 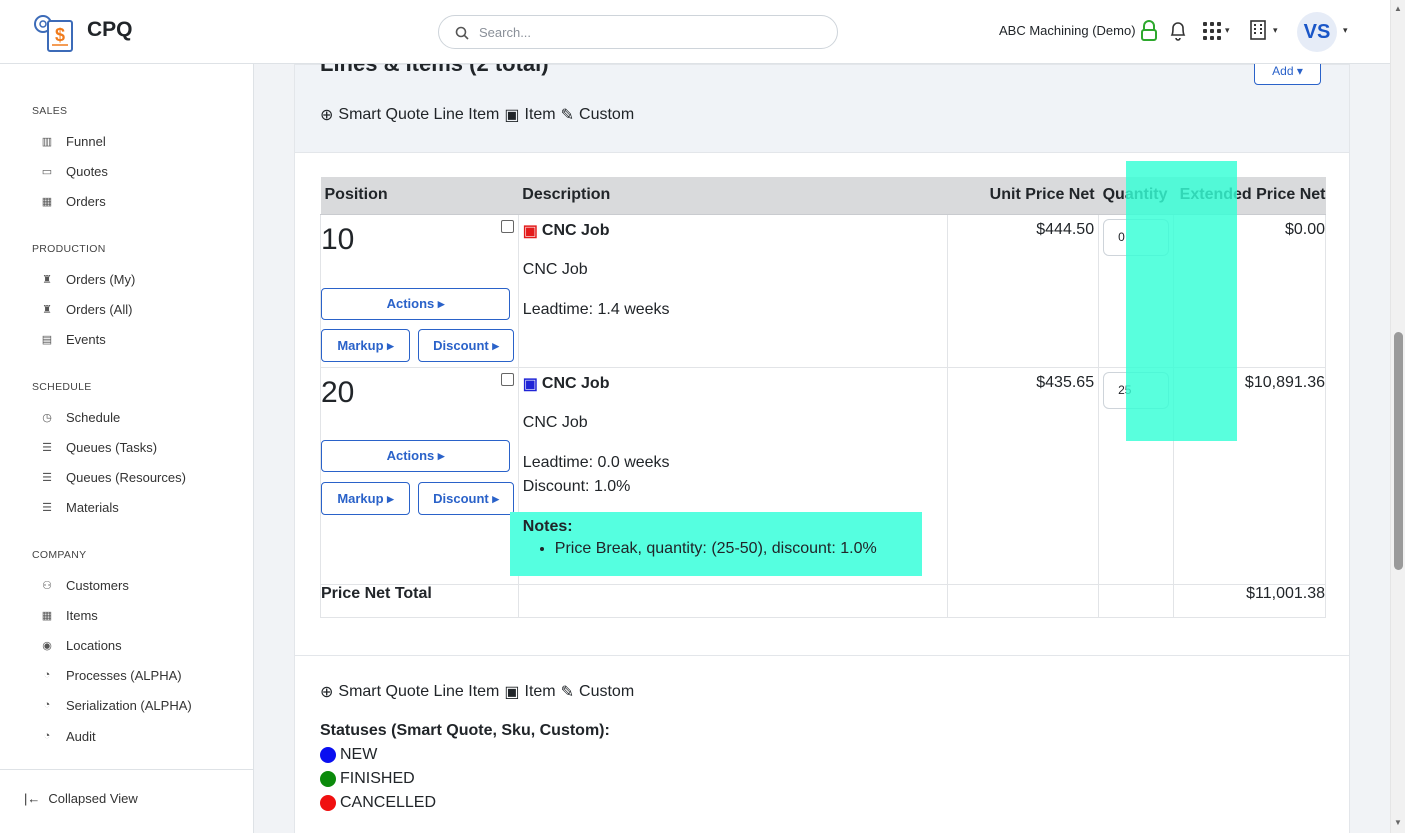 I want to click on search-input, so click(x=649, y=32).